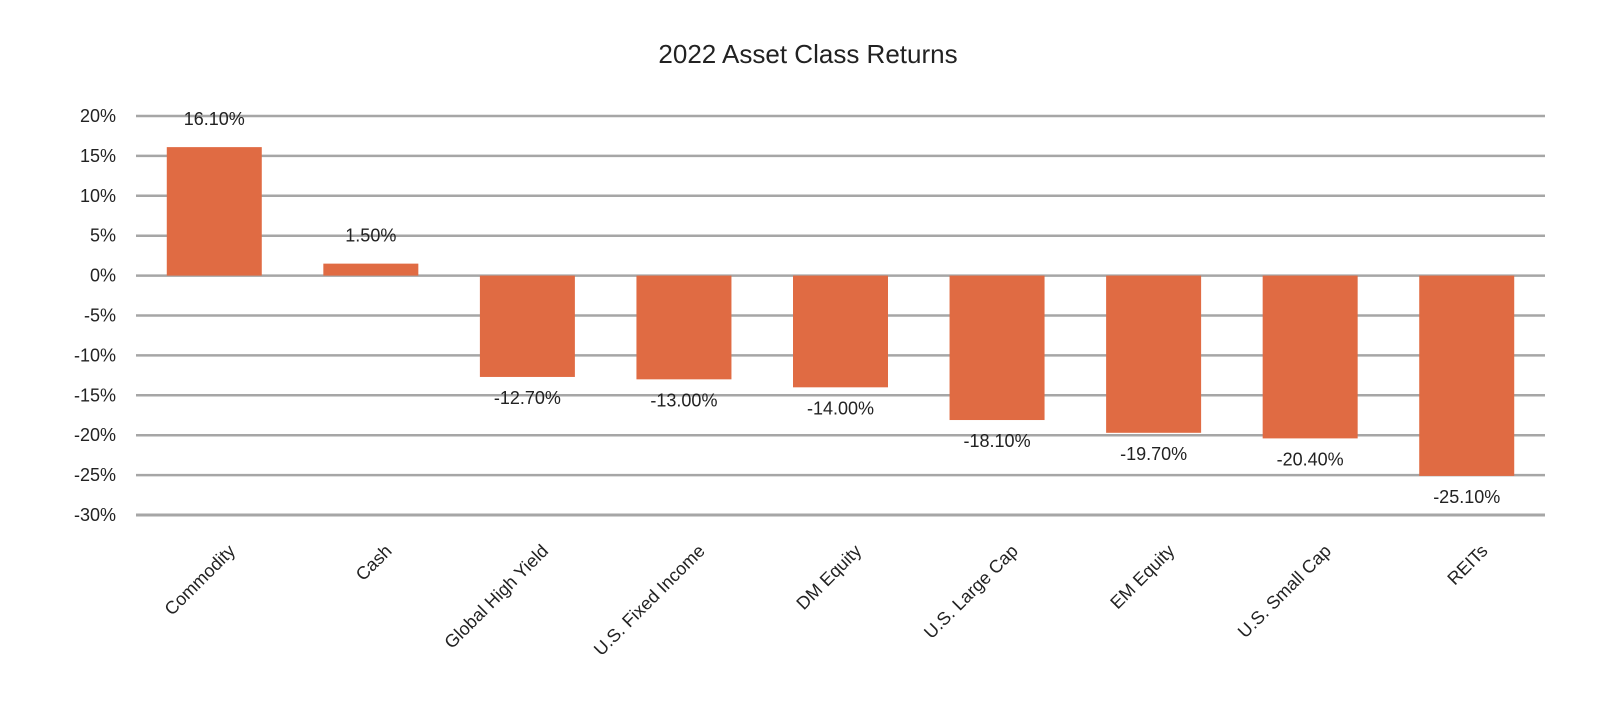 Image resolution: width=1622 pixels, height=705 pixels. What do you see at coordinates (370, 236) in the screenshot?
I see `data-label: 1.50%` at bounding box center [370, 236].